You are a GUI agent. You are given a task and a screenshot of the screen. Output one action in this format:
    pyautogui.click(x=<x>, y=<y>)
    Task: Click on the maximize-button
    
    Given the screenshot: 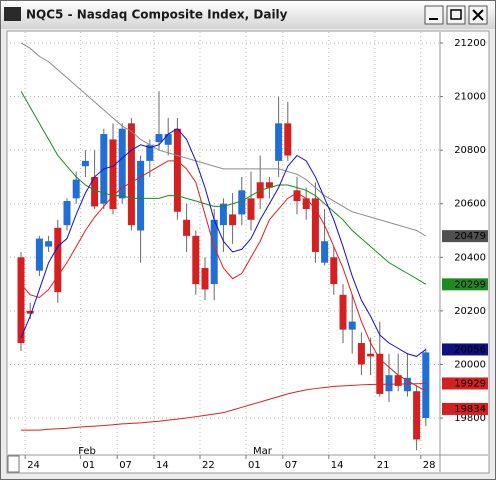 What is the action you would take?
    pyautogui.click(x=456, y=15)
    